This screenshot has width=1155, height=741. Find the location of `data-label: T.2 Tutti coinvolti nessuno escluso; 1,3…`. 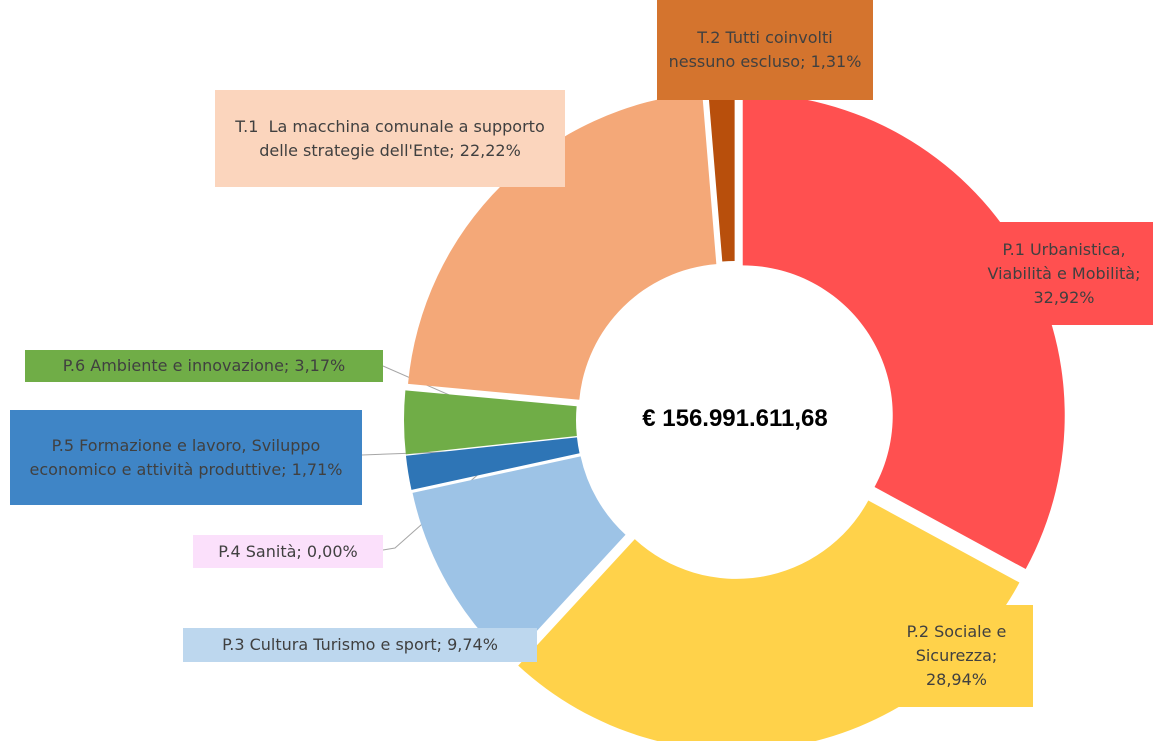

data-label: T.2 Tutti coinvolti nessuno escluso; 1,3… is located at coordinates (765, 50).